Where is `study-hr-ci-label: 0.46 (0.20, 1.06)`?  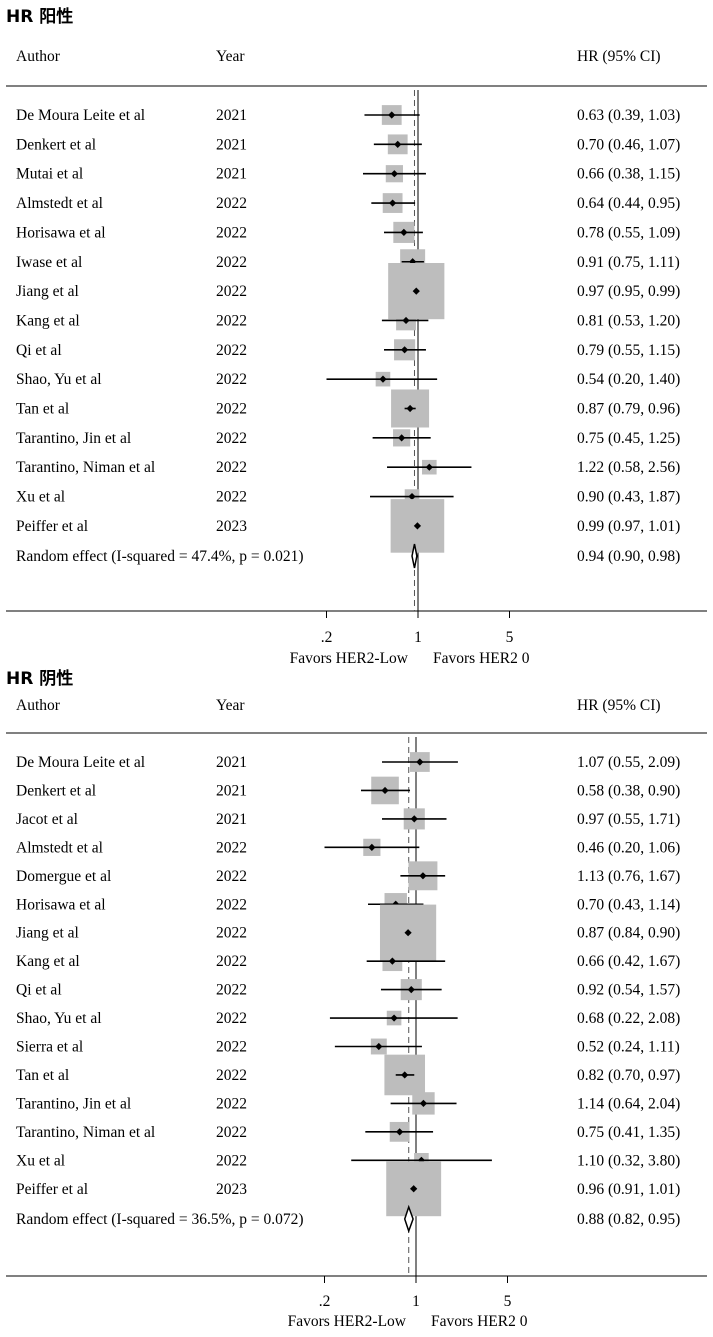
study-hr-ci-label: 0.46 (0.20, 1.06) is located at coordinates (628, 847).